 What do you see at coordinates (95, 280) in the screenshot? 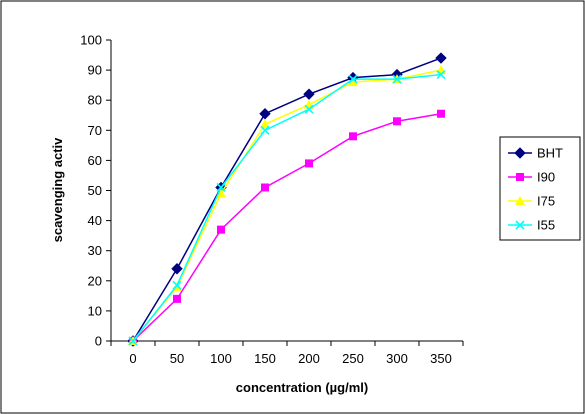
I see `y-tick-label: 20` at bounding box center [95, 280].